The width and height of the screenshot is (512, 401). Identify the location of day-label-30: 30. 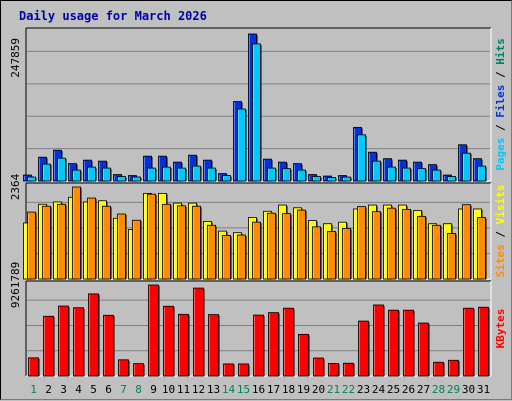
(468, 389).